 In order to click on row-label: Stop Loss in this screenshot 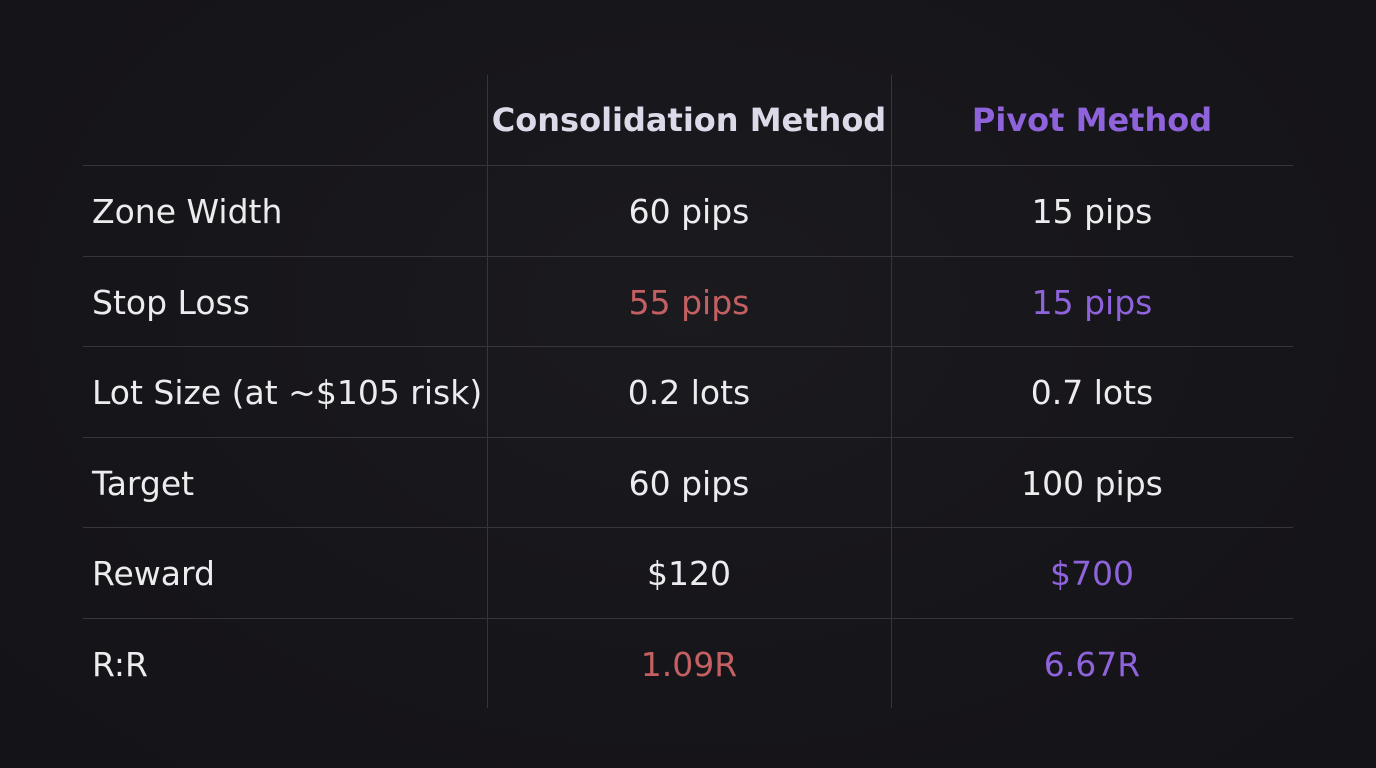, I will do `click(171, 302)`.